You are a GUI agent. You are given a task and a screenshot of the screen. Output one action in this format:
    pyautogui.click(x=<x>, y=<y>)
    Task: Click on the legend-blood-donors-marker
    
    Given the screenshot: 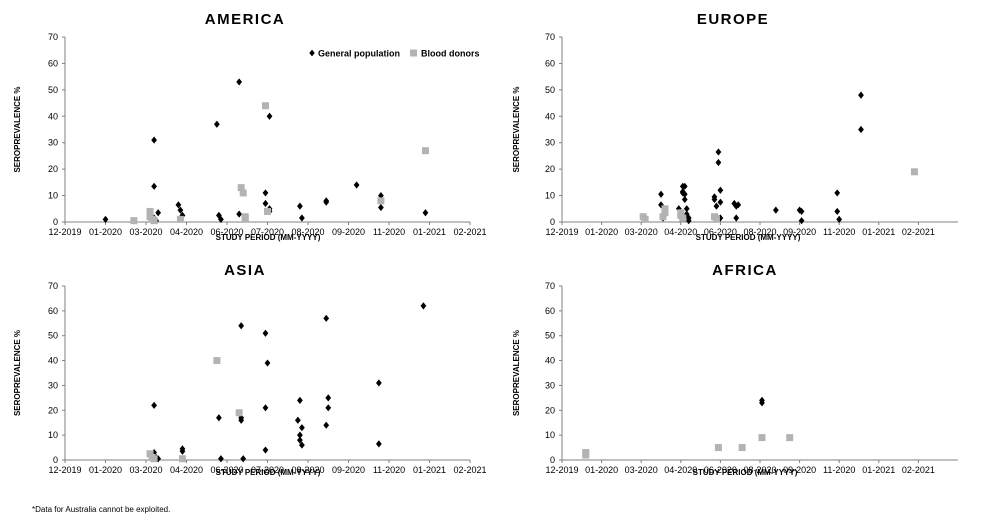 What is the action you would take?
    pyautogui.click(x=413, y=53)
    